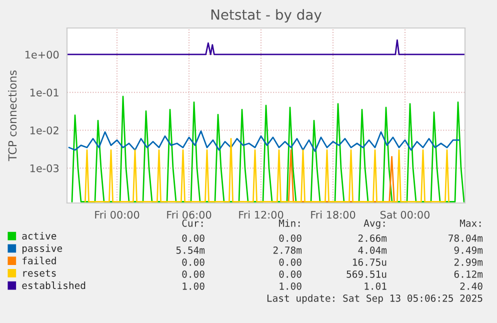 This screenshot has width=497, height=323. What do you see at coordinates (189, 214) in the screenshot?
I see `x-tick-label: Fri 06:00` at bounding box center [189, 214].